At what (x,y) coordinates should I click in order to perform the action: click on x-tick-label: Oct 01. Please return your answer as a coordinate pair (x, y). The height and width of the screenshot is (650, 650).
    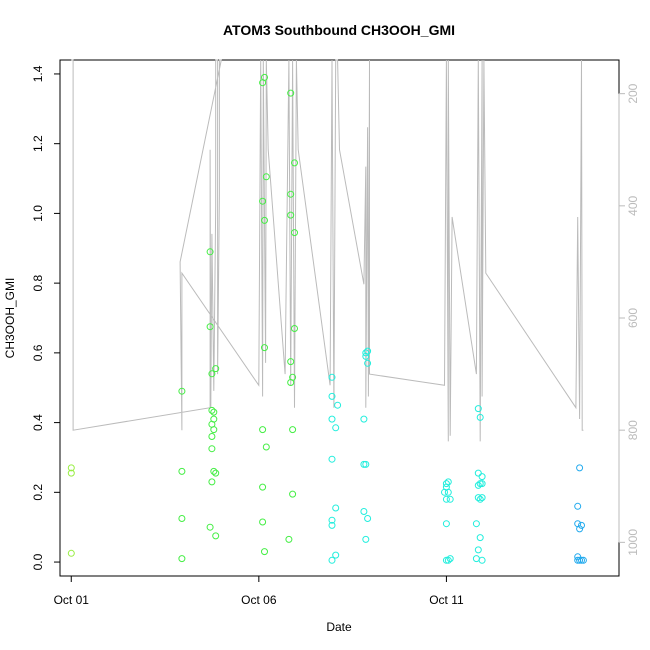
    Looking at the image, I should click on (72, 600).